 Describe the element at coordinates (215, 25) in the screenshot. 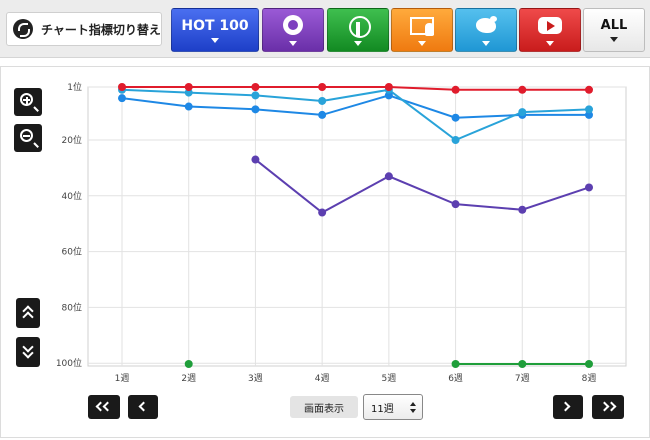

I see `hot100-label: HOT 100` at that location.